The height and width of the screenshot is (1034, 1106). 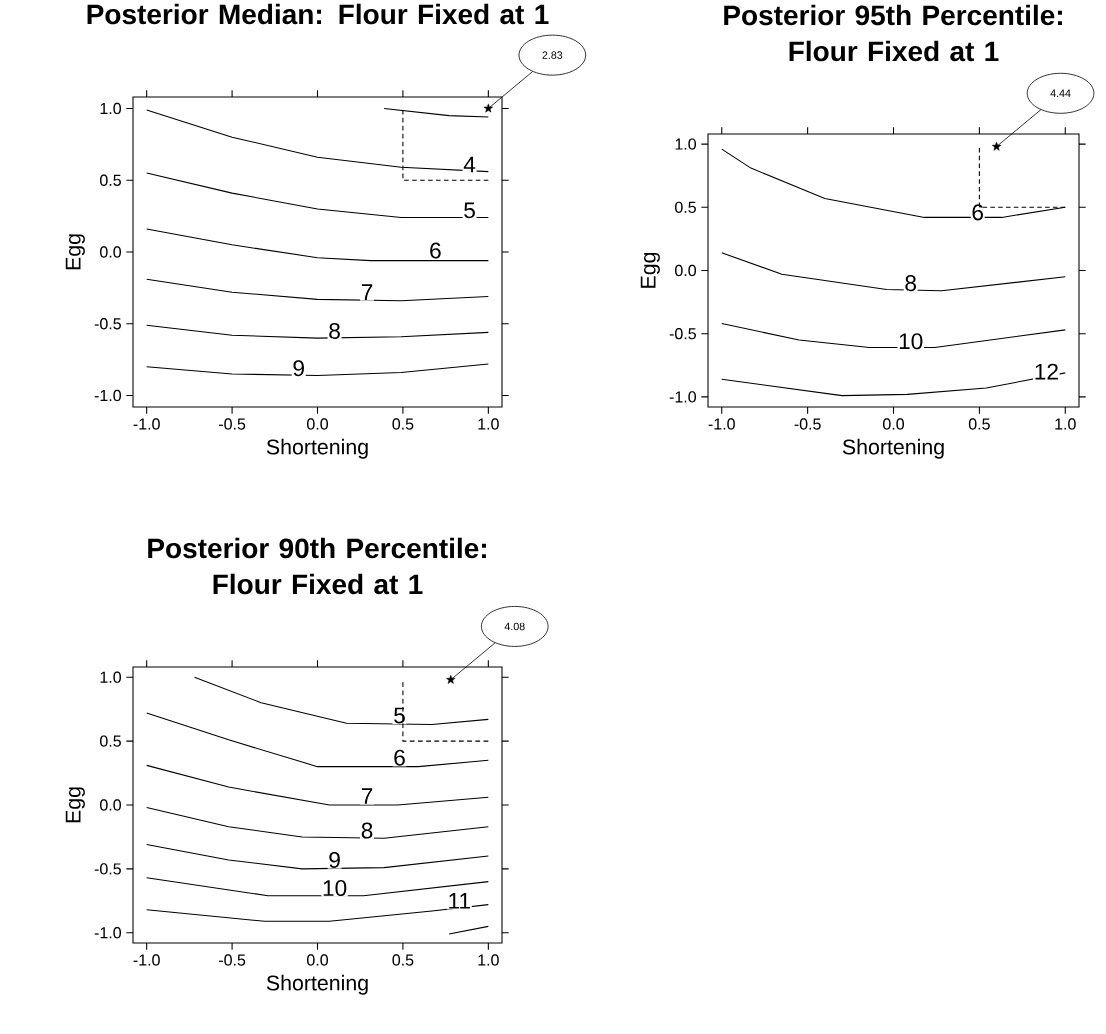 I want to click on text: 2.83, so click(x=552, y=55).